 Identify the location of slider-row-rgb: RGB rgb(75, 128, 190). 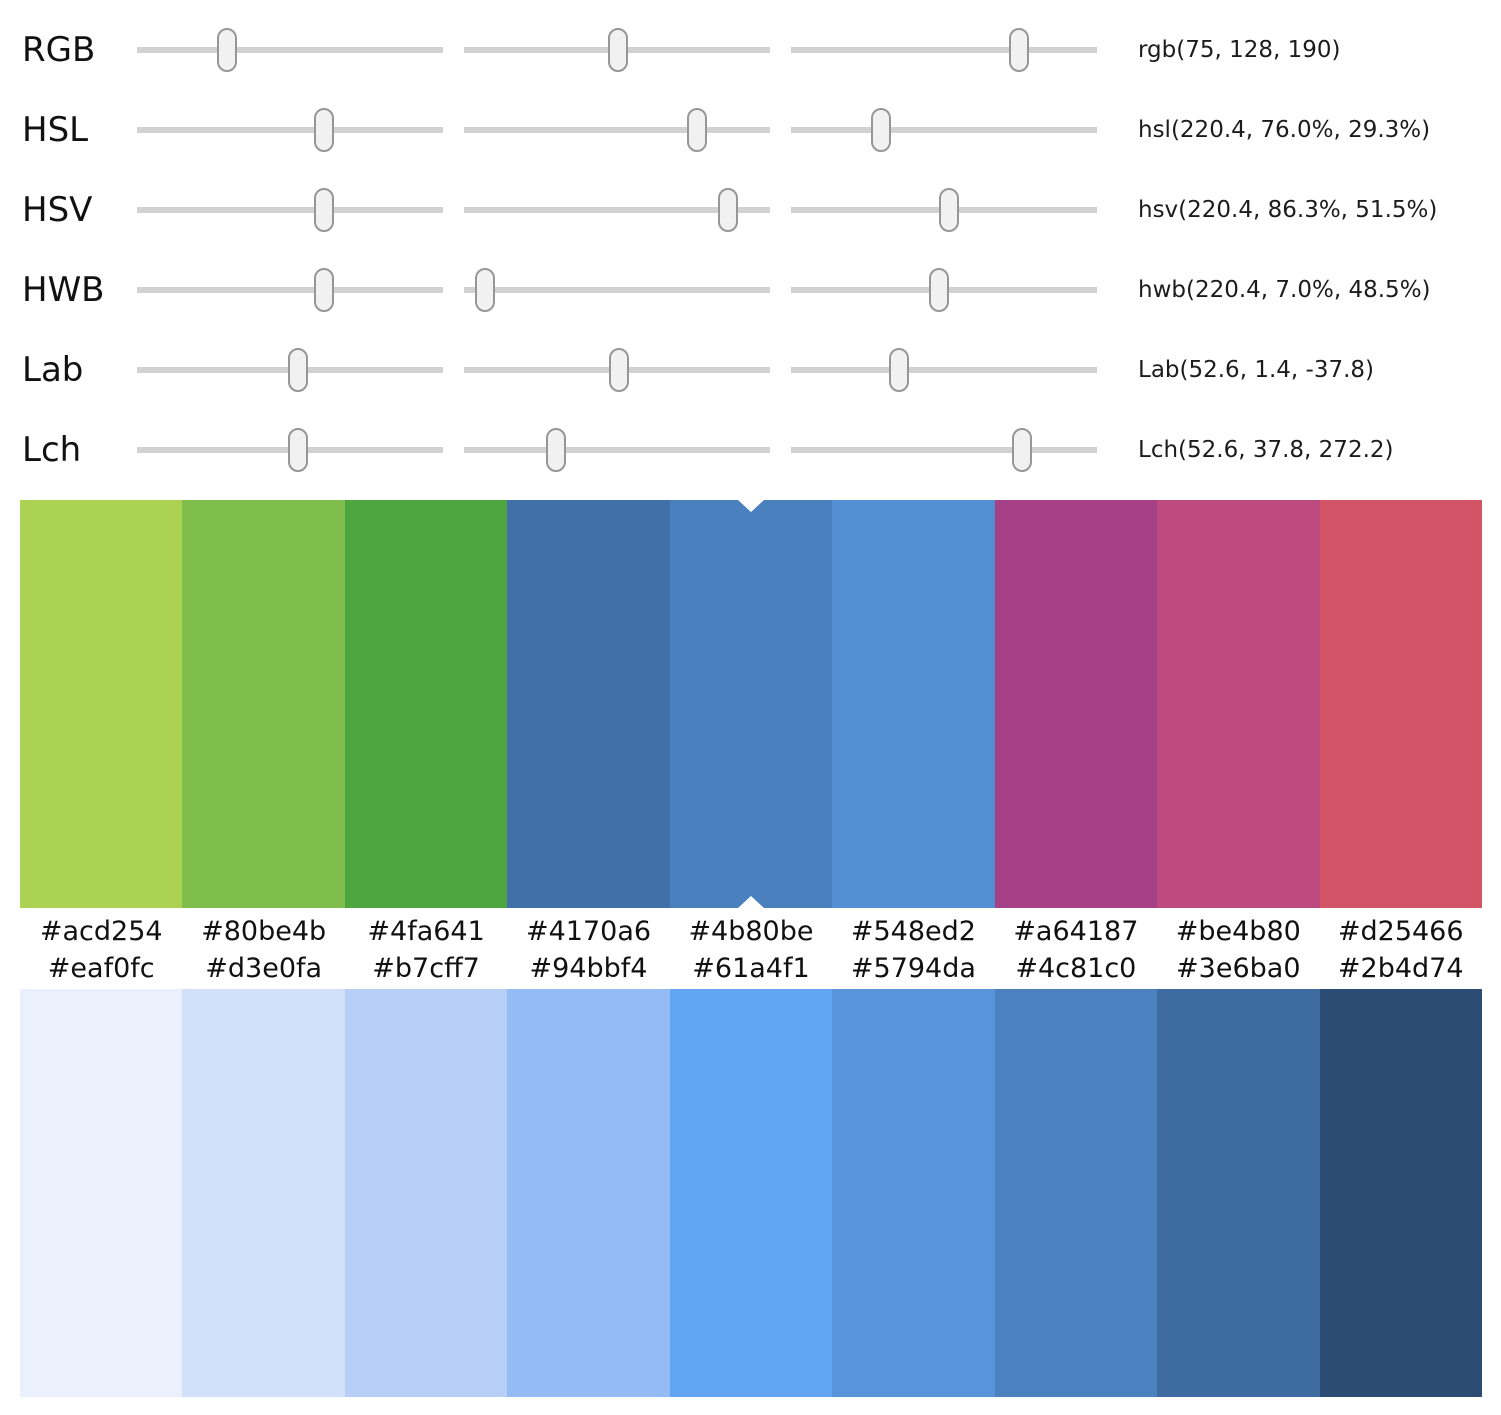
(750, 50).